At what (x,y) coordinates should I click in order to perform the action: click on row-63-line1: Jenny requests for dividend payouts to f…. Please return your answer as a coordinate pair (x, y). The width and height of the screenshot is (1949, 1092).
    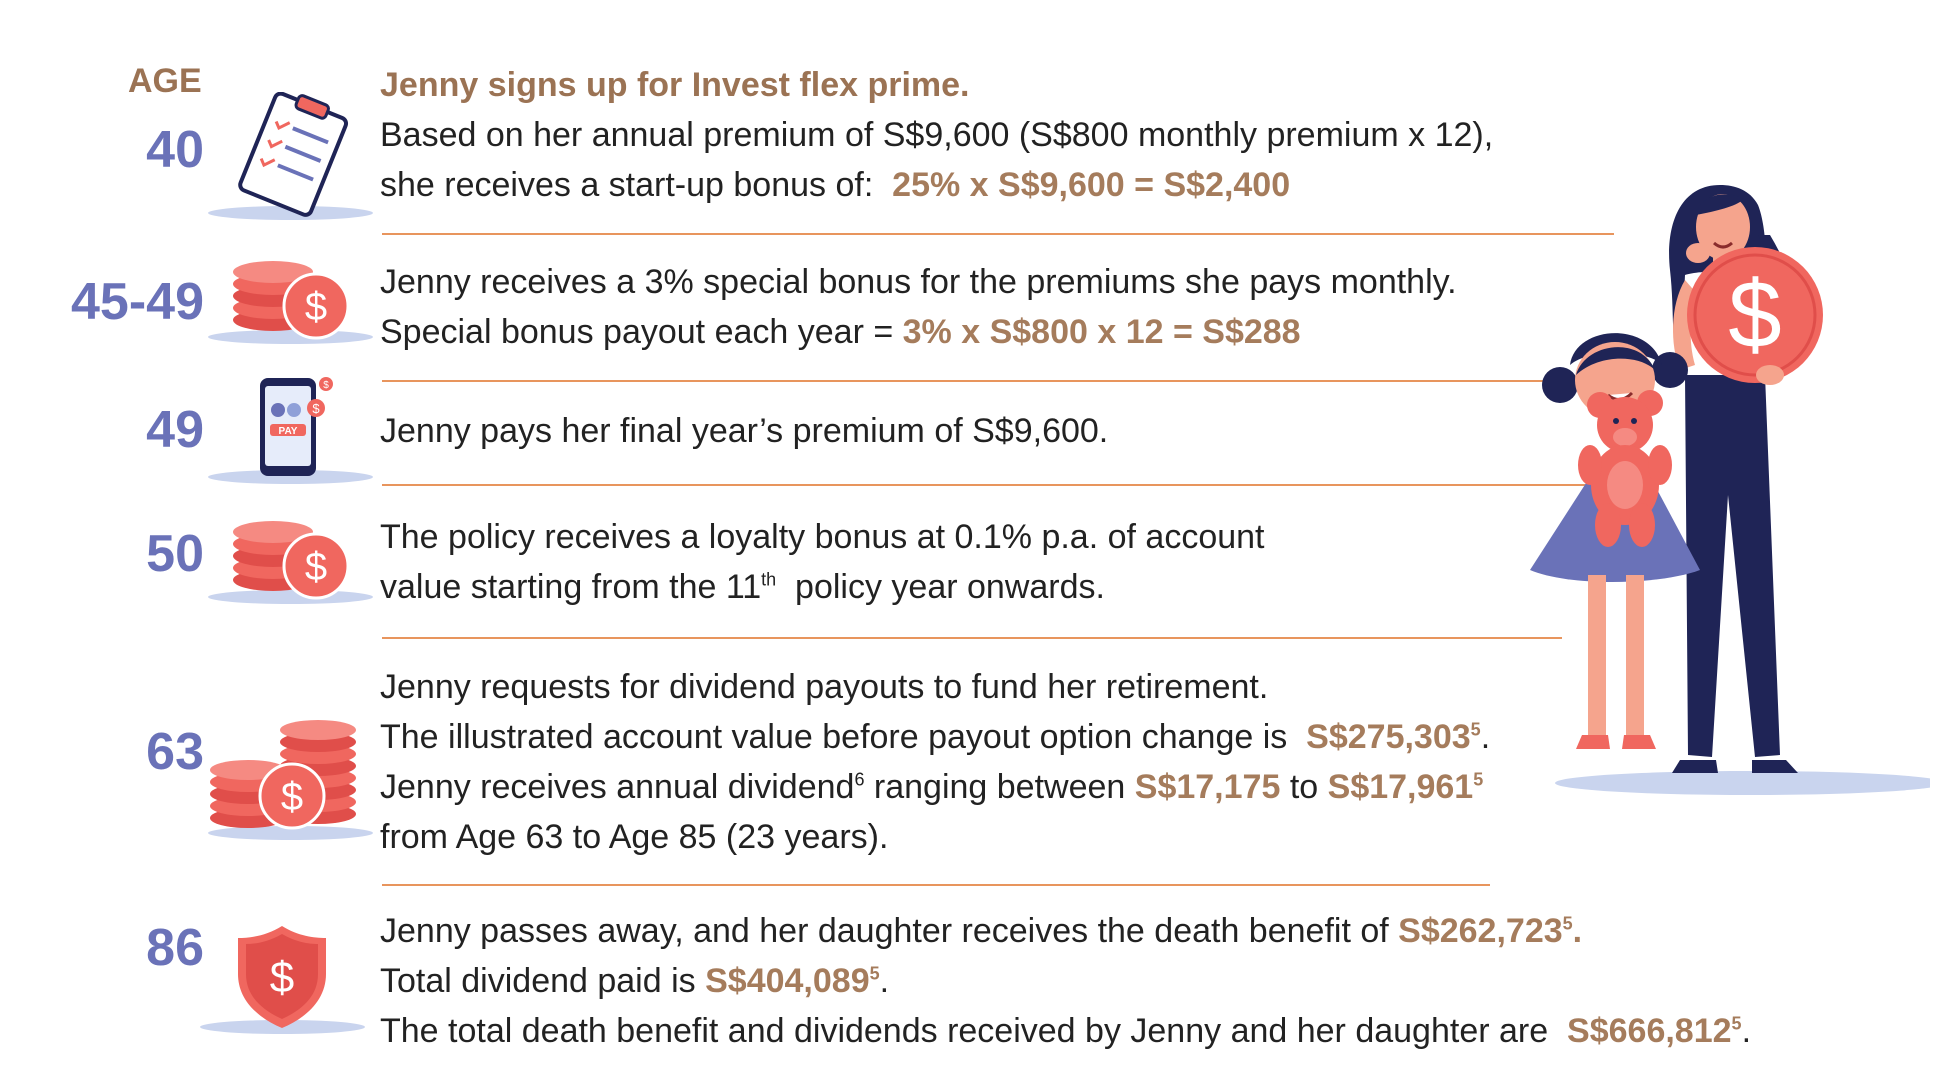
    Looking at the image, I should click on (824, 687).